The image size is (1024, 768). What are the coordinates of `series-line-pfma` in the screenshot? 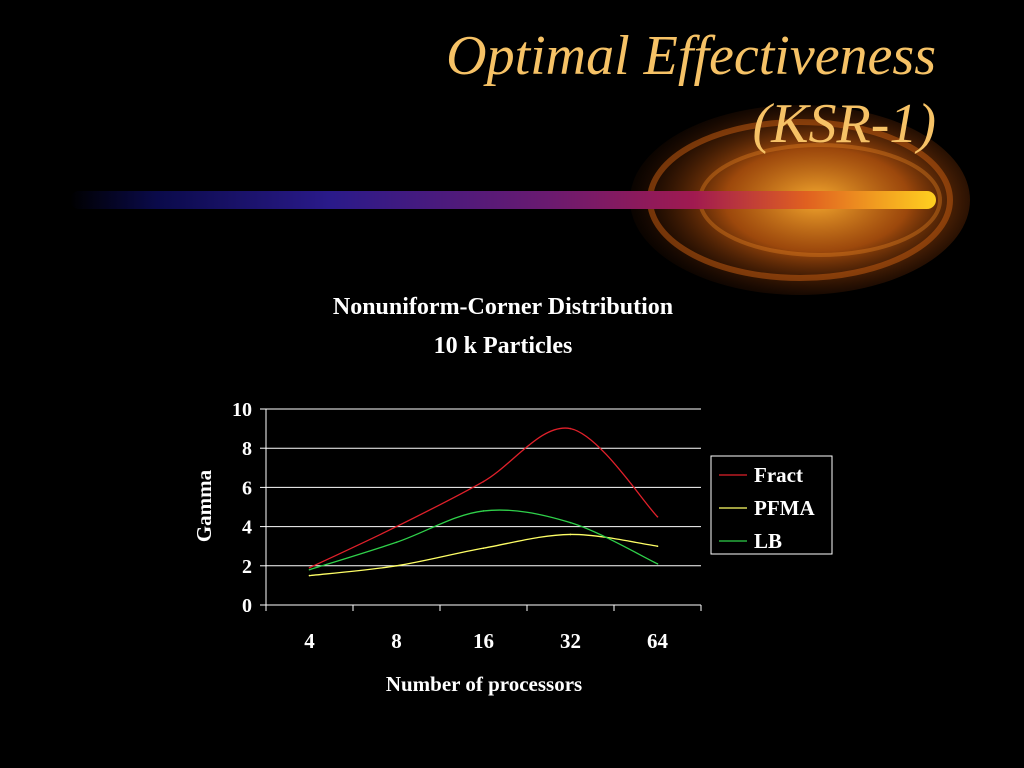 It's located at (483, 555).